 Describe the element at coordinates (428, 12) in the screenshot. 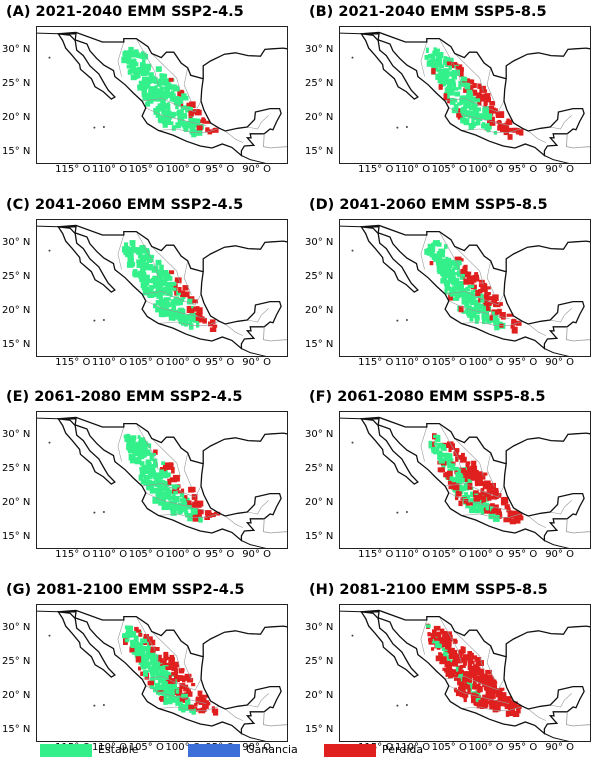

I see `panel-title: (B) 2021-2040 EMM SSP5-8.5` at that location.